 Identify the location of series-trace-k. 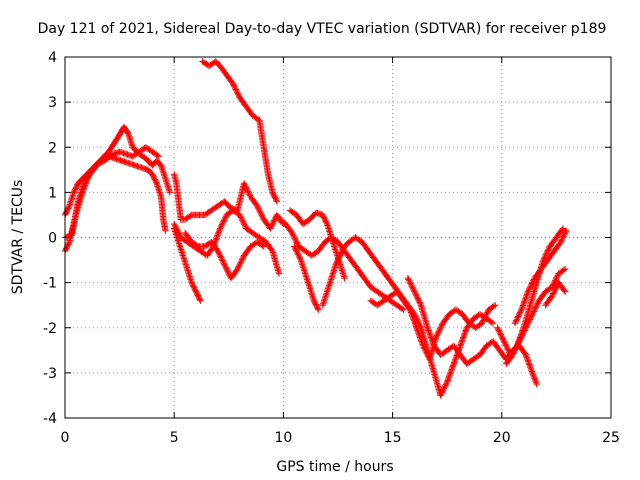
(306, 278).